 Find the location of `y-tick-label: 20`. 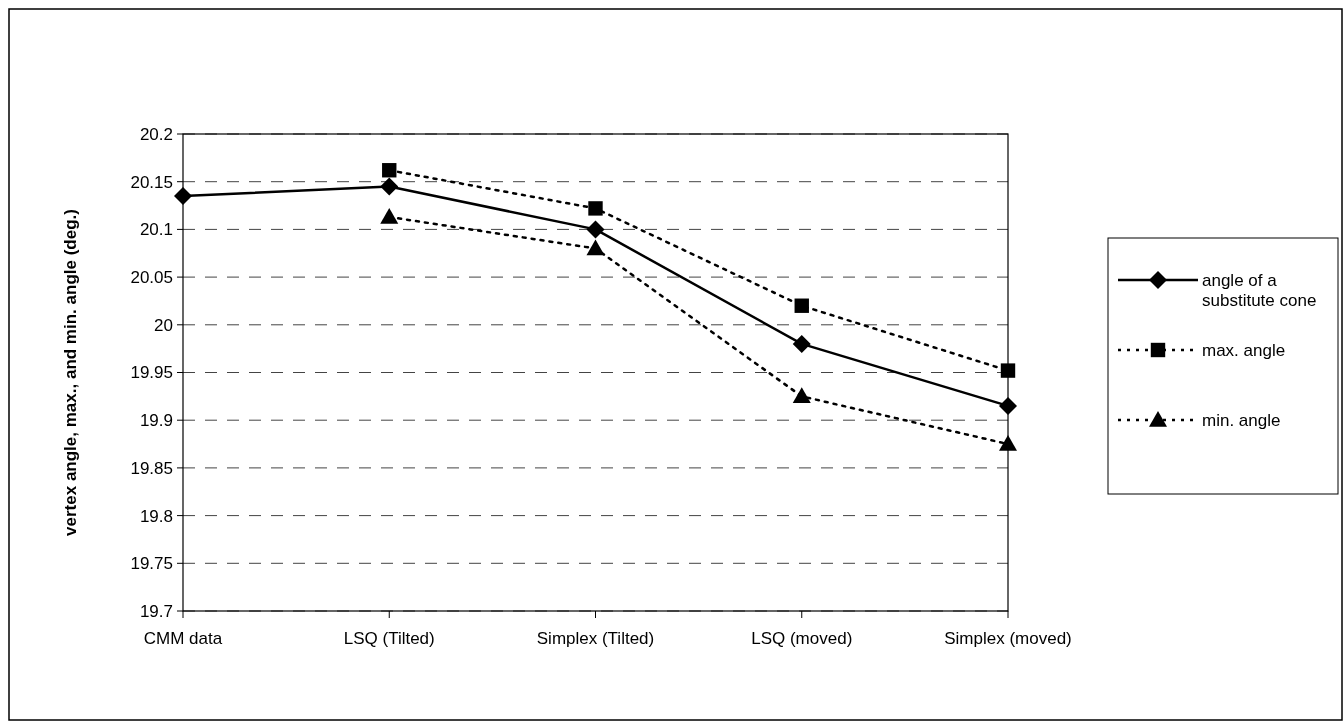

y-tick-label: 20 is located at coordinates (163, 325).